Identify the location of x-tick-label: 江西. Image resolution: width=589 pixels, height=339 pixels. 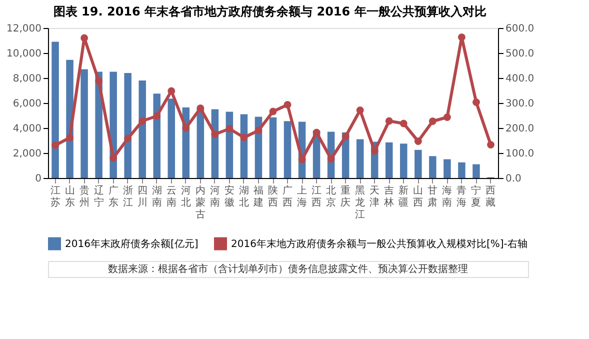
(317, 196).